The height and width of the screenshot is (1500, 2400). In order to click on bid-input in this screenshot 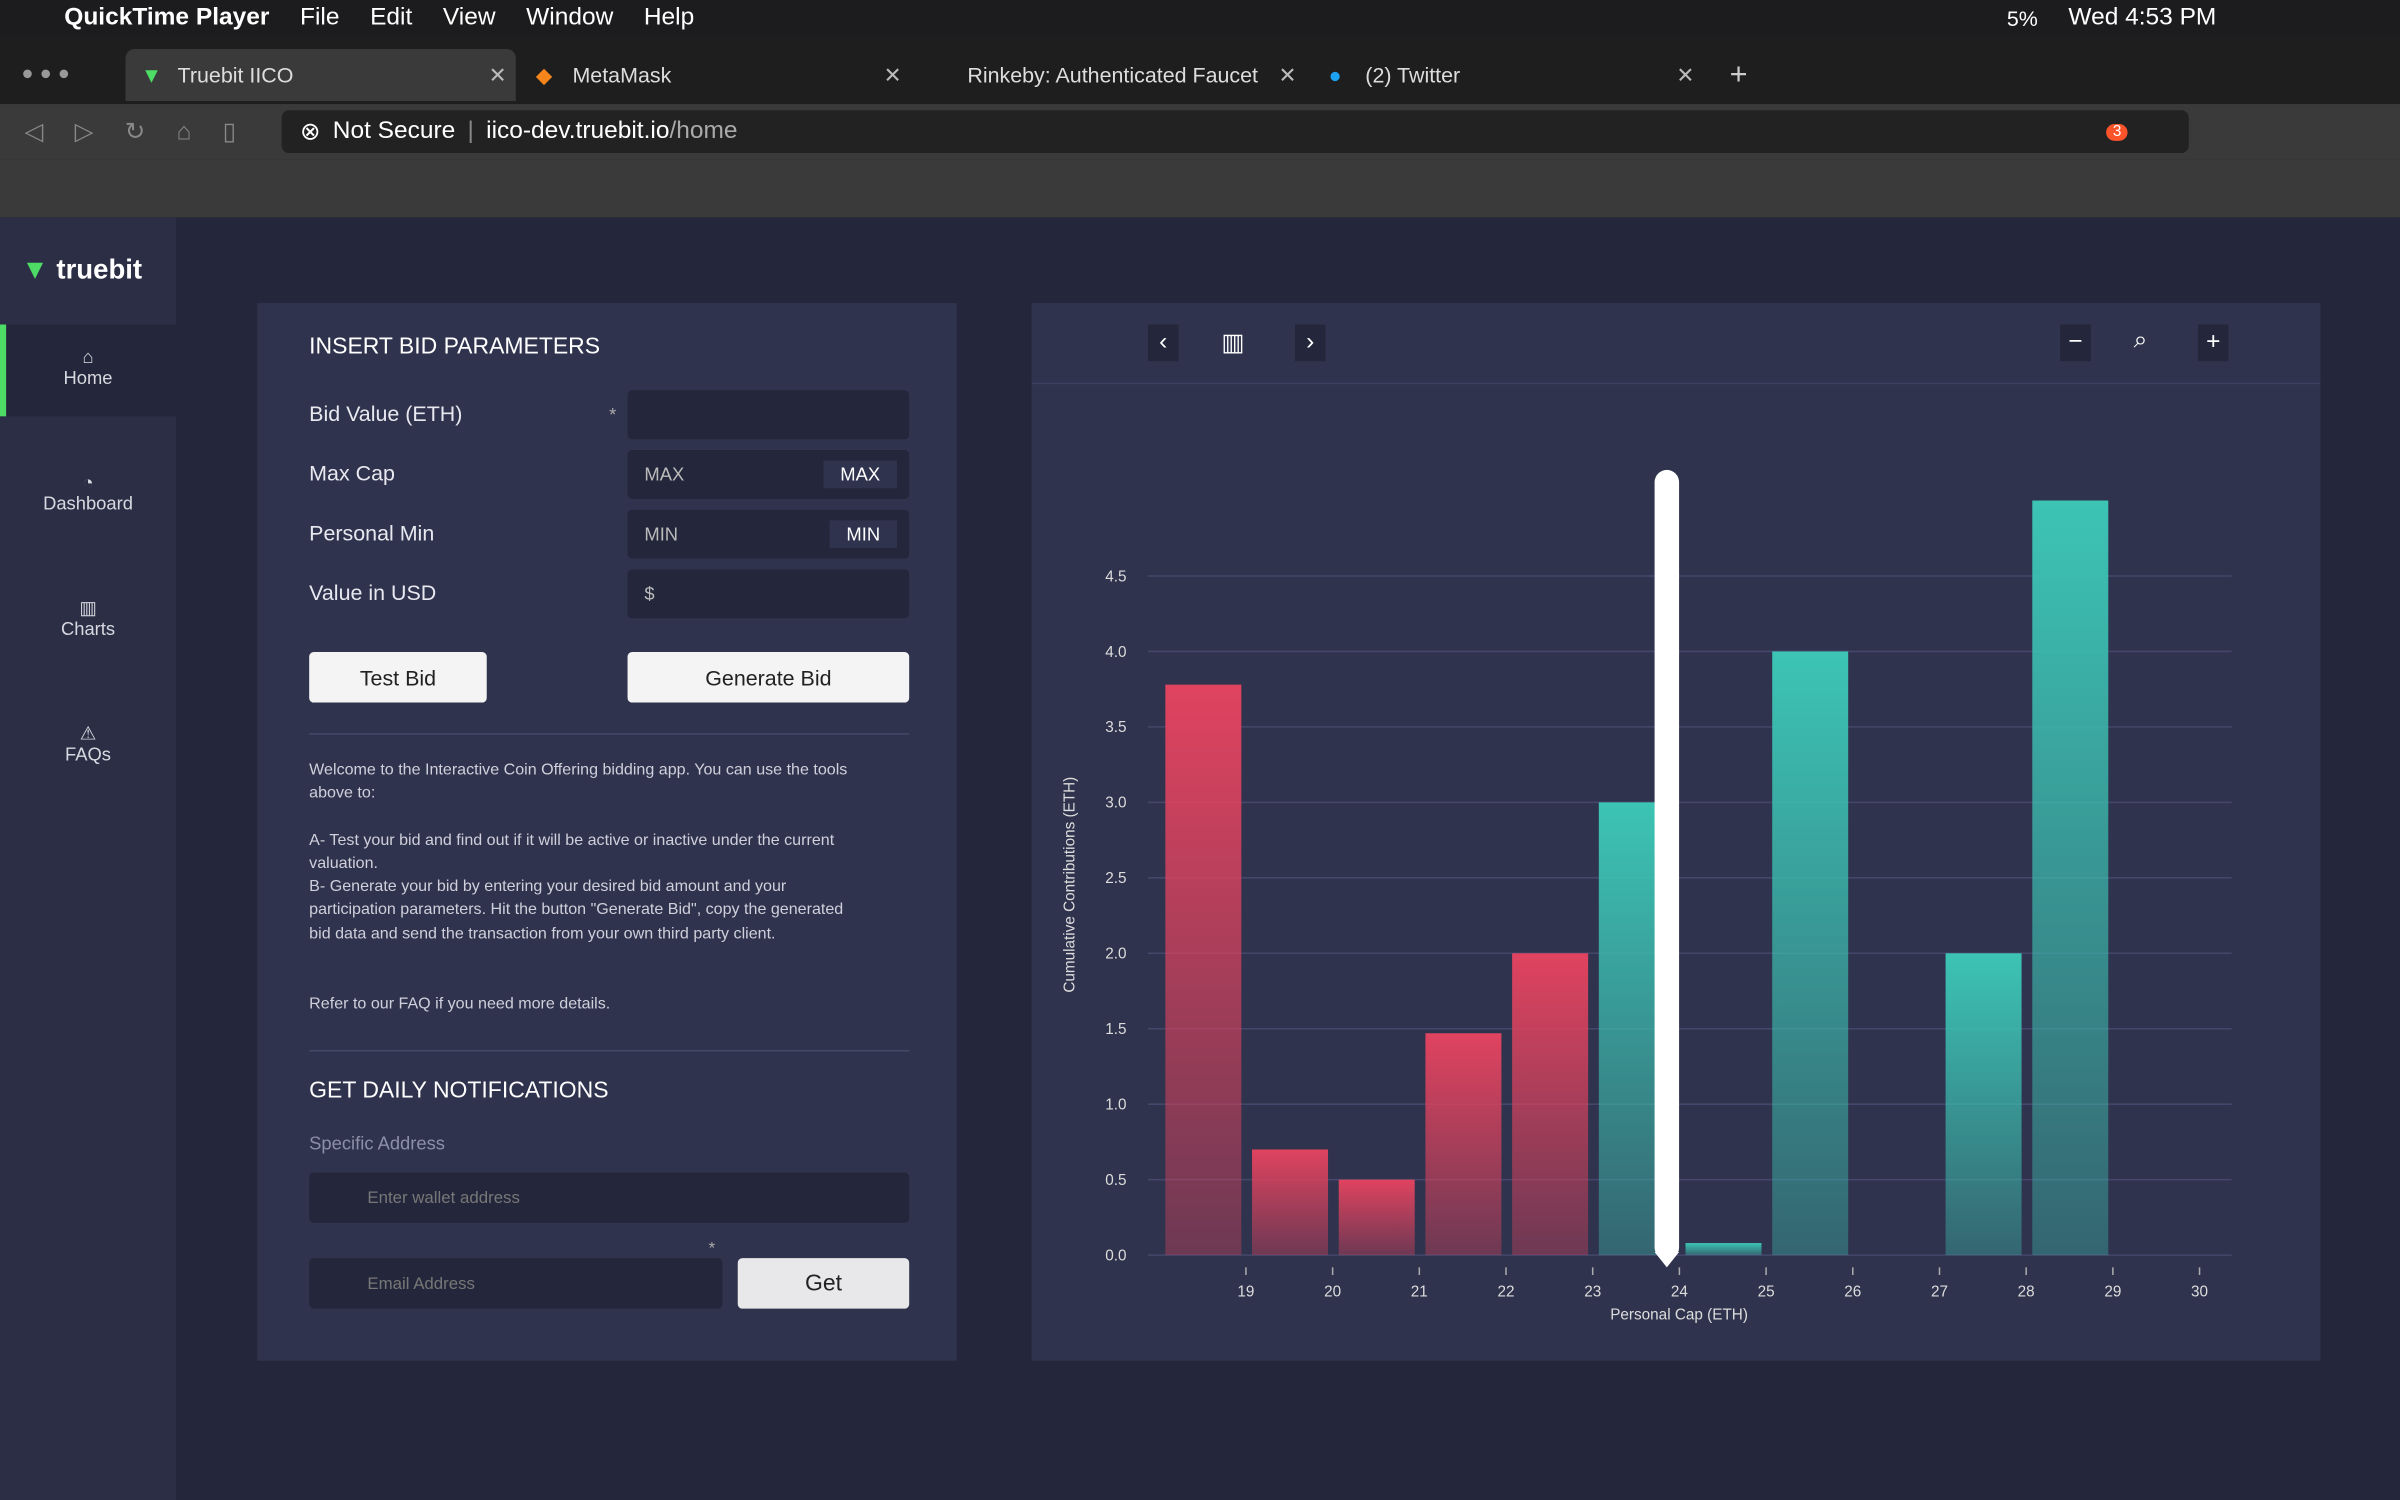, I will do `click(768, 415)`.